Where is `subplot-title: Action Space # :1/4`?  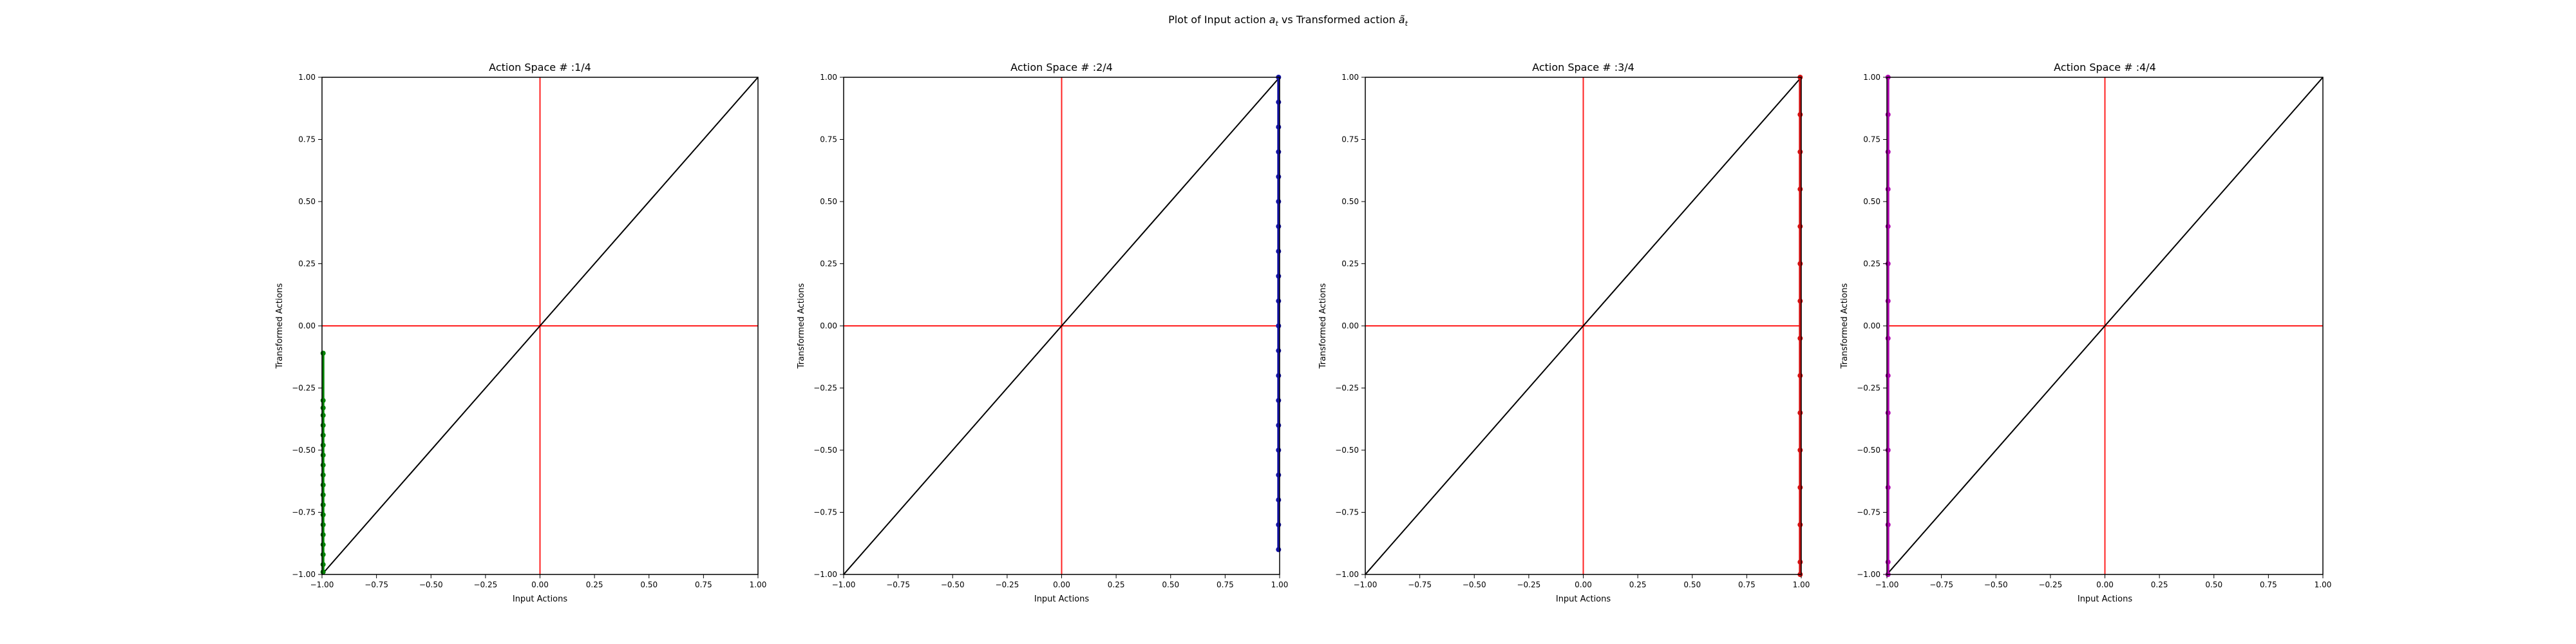 subplot-title: Action Space # :1/4 is located at coordinates (540, 67).